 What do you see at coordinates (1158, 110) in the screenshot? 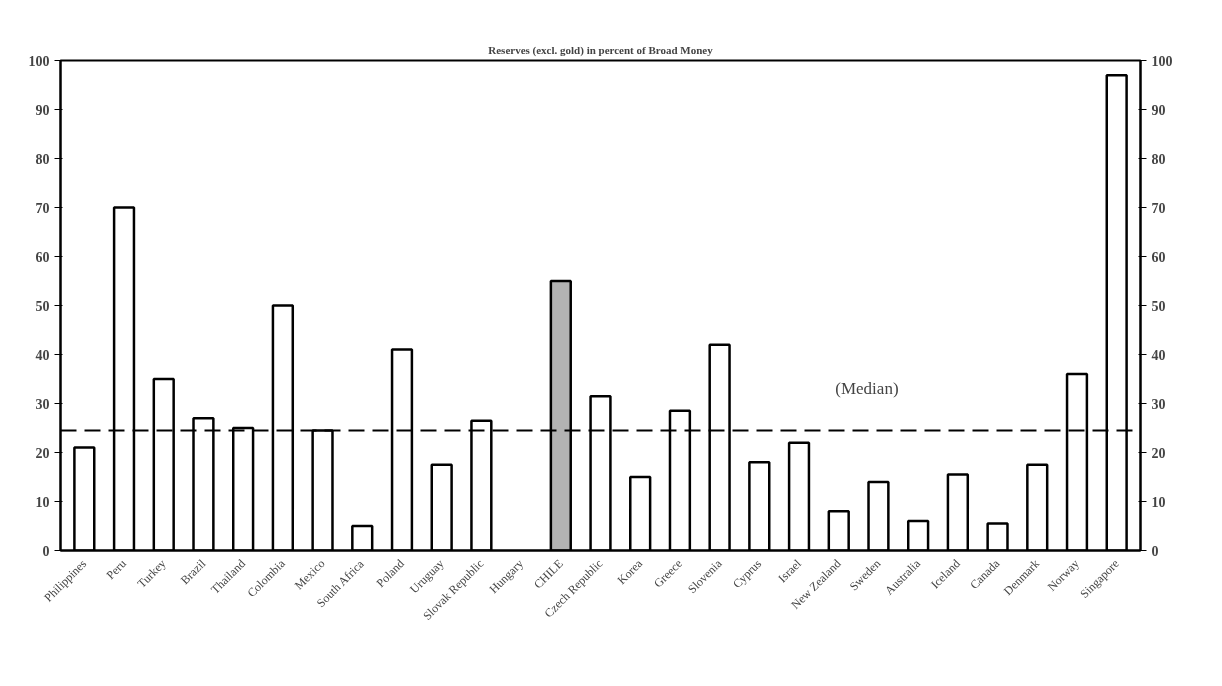
I see `y2-tick-label: 90` at bounding box center [1158, 110].